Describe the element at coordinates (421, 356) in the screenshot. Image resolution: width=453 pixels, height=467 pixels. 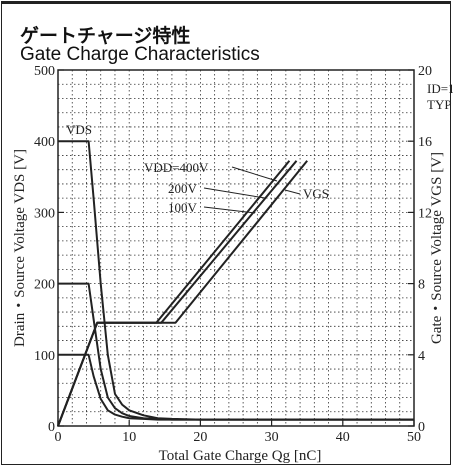
I see `y-right-tick-label: 4` at that location.